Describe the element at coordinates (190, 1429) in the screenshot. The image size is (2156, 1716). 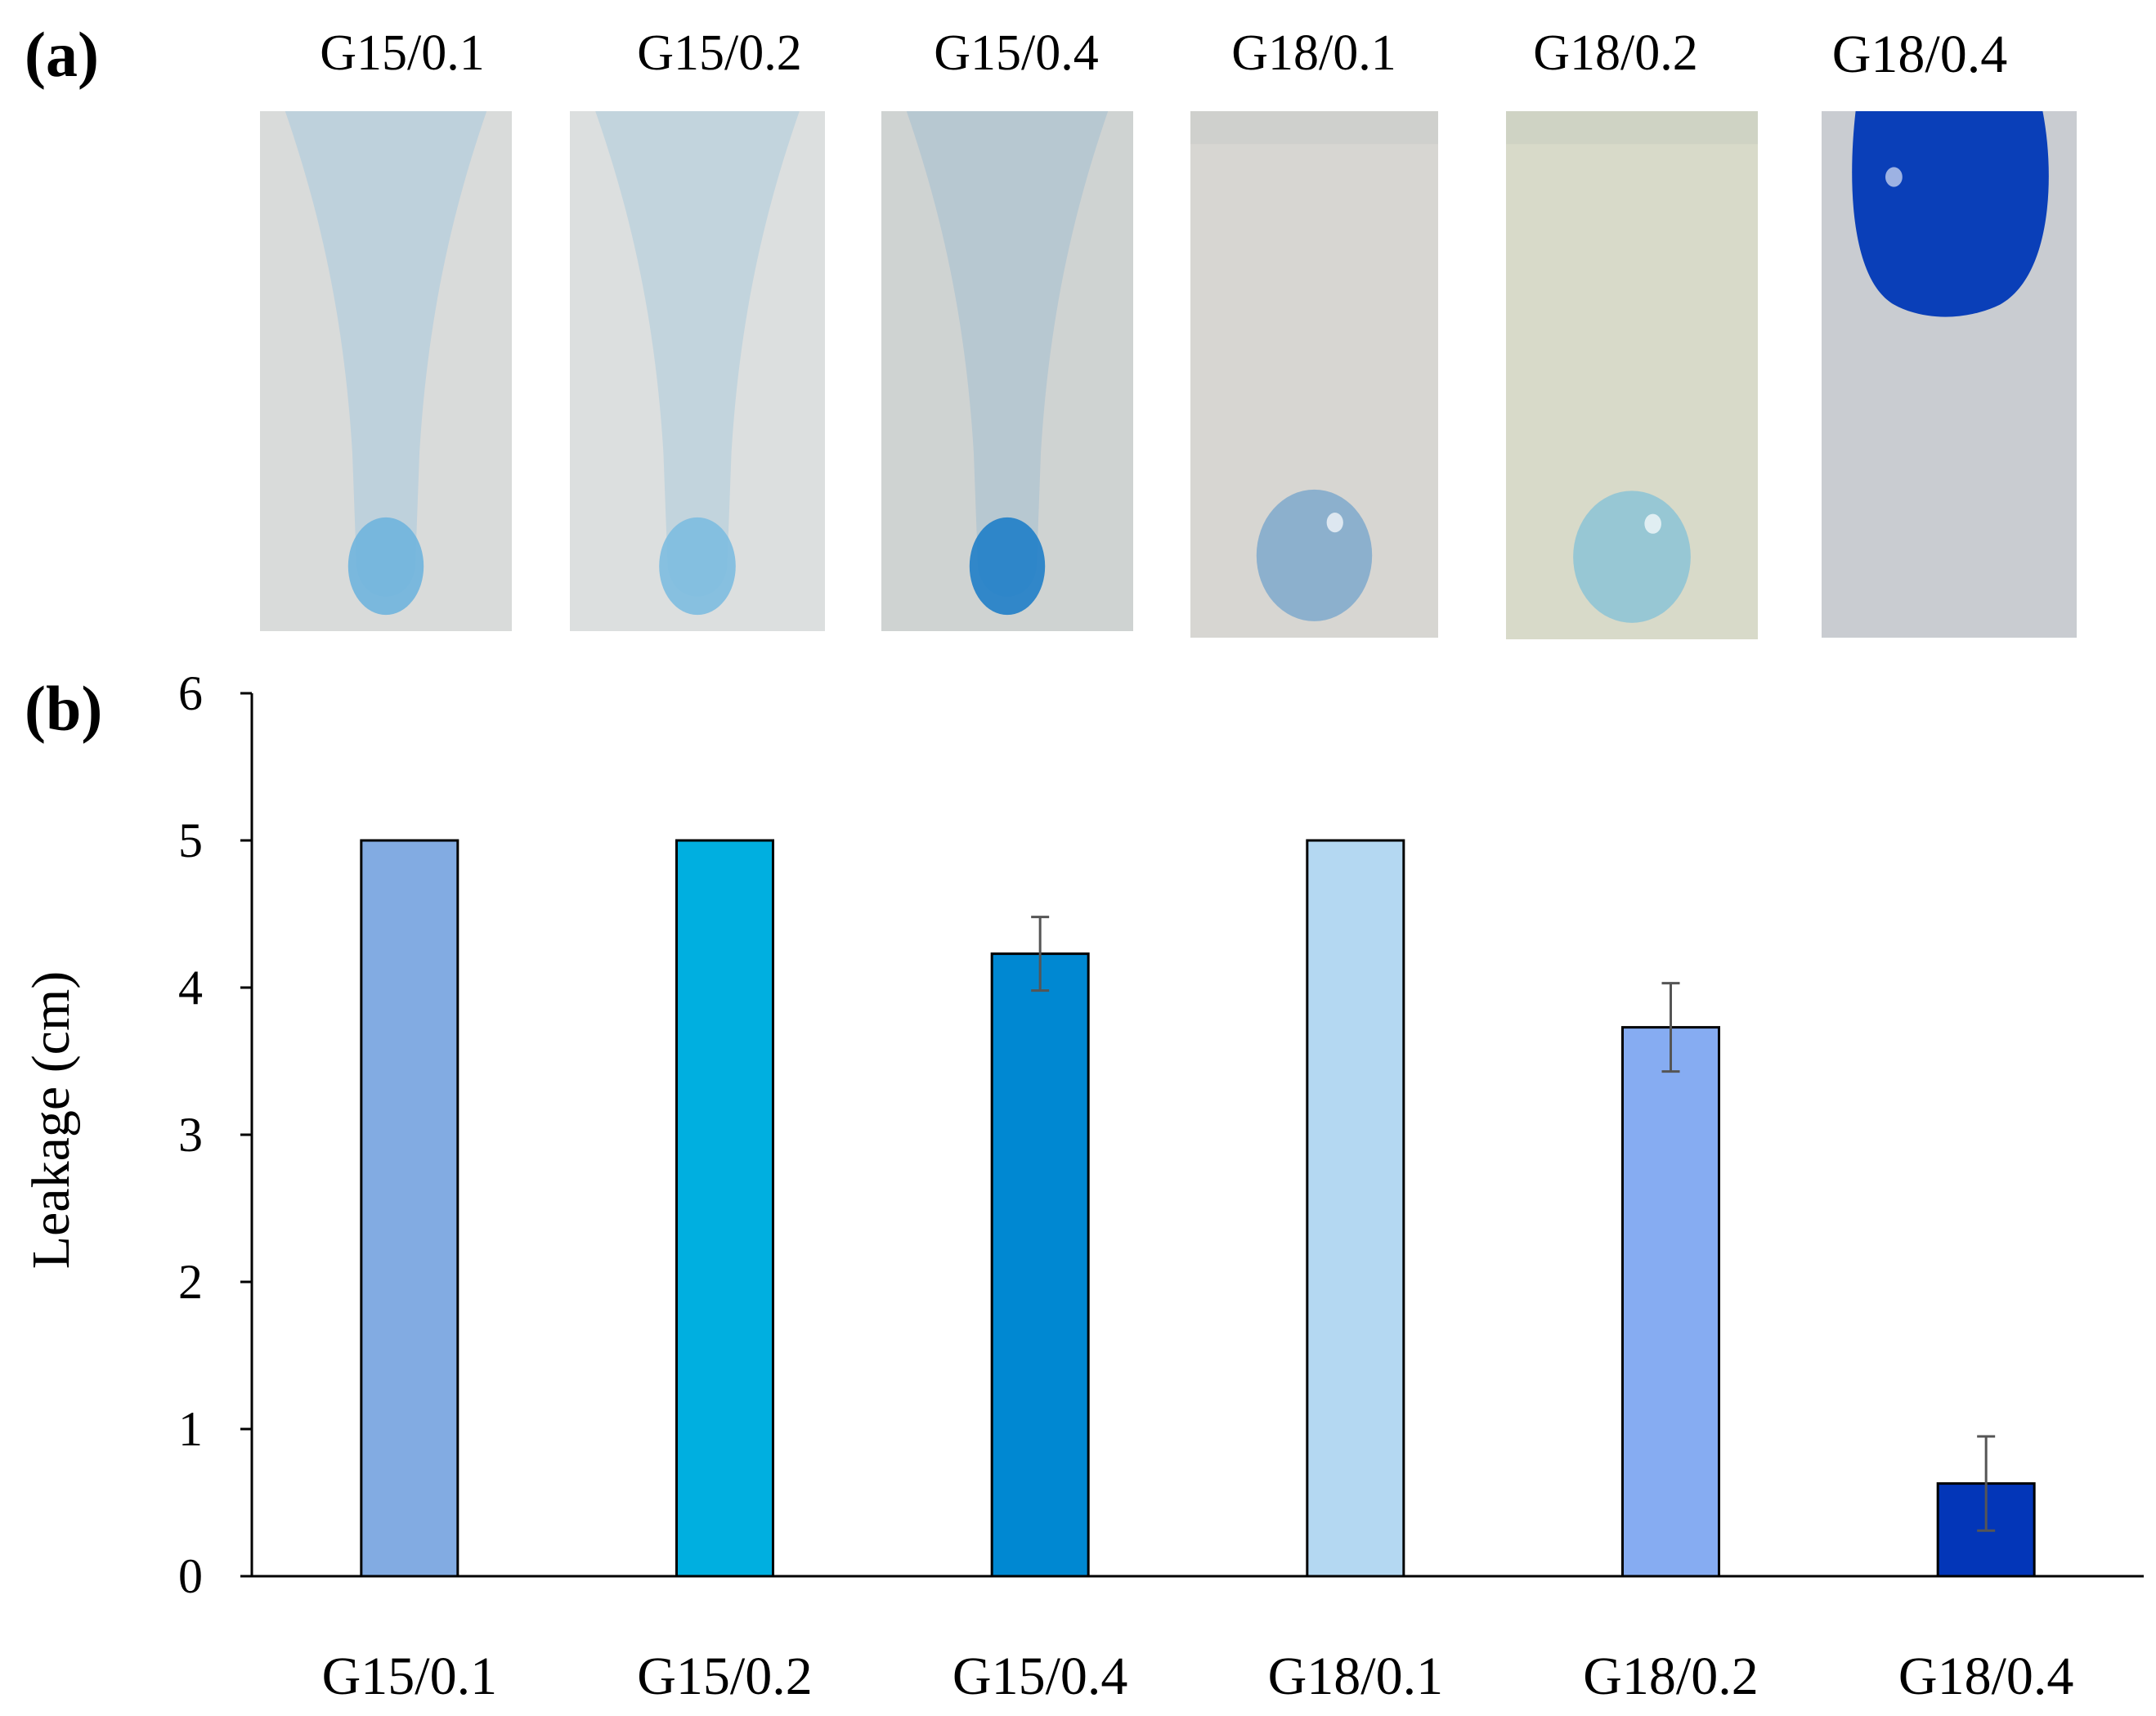
I see `y-tick-label: 1` at that location.